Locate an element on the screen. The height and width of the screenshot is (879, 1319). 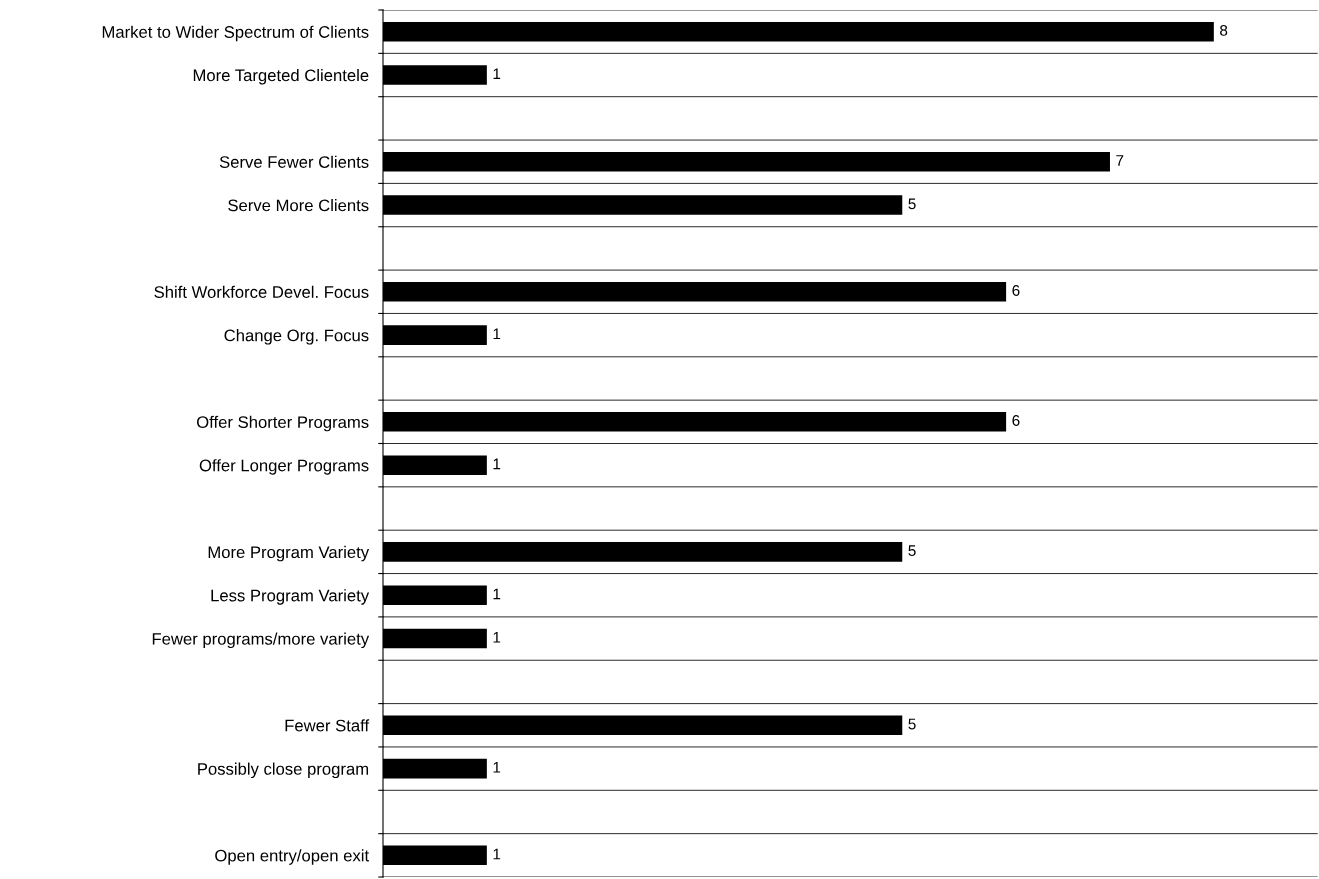
y-tick-label: Offer Shorter Programs is located at coordinates (283, 423).